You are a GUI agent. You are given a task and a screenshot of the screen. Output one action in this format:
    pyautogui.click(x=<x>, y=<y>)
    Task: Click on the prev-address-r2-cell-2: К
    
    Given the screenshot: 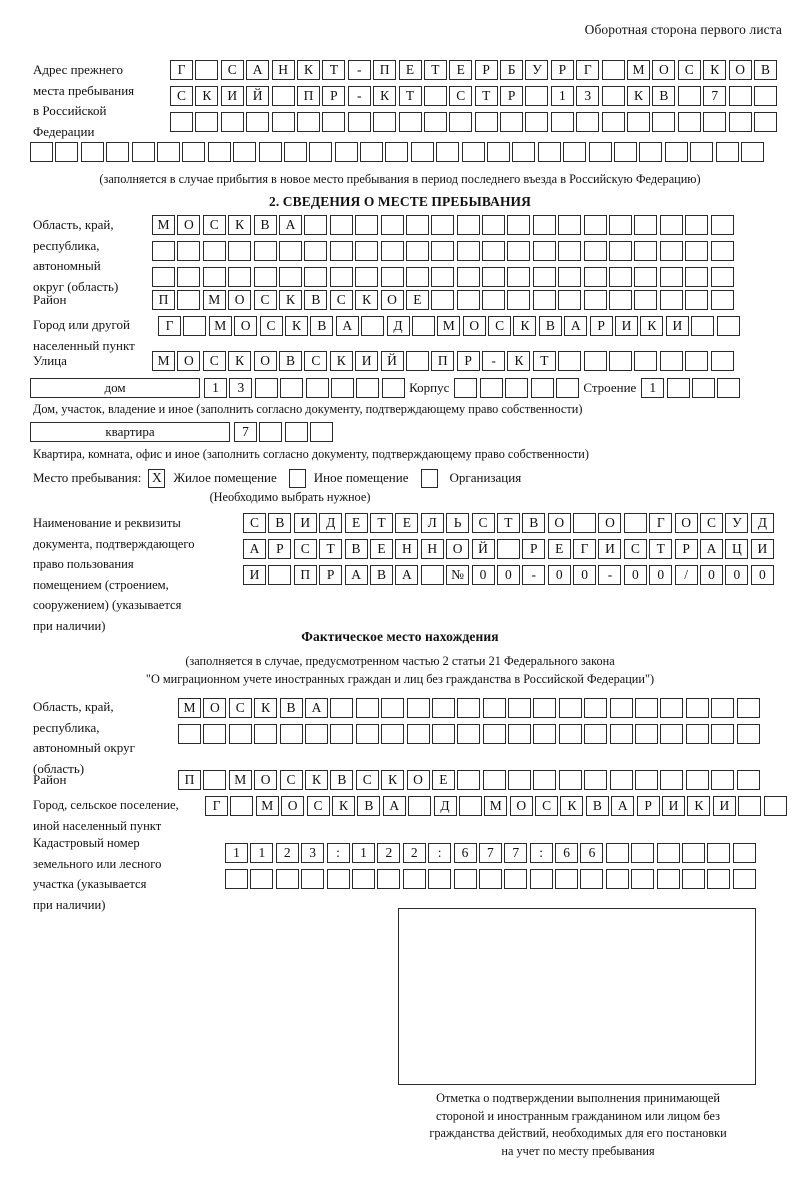 What is the action you would take?
    pyautogui.click(x=207, y=96)
    